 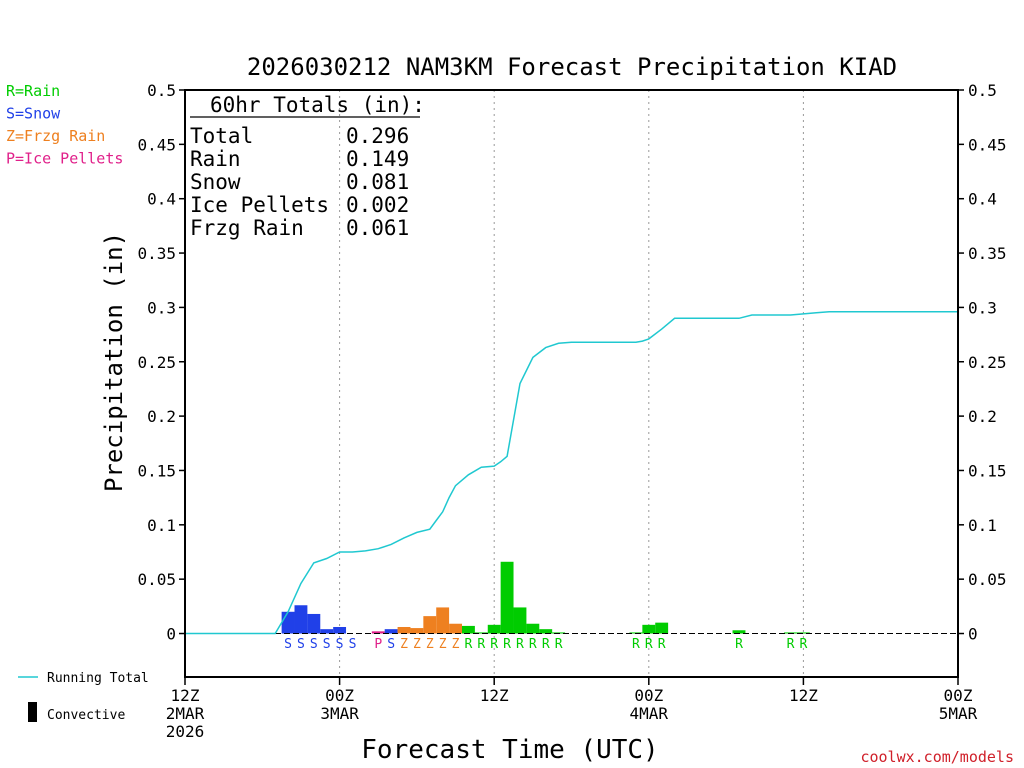 I want to click on legend-s-label: S=Snow, so click(x=33, y=114).